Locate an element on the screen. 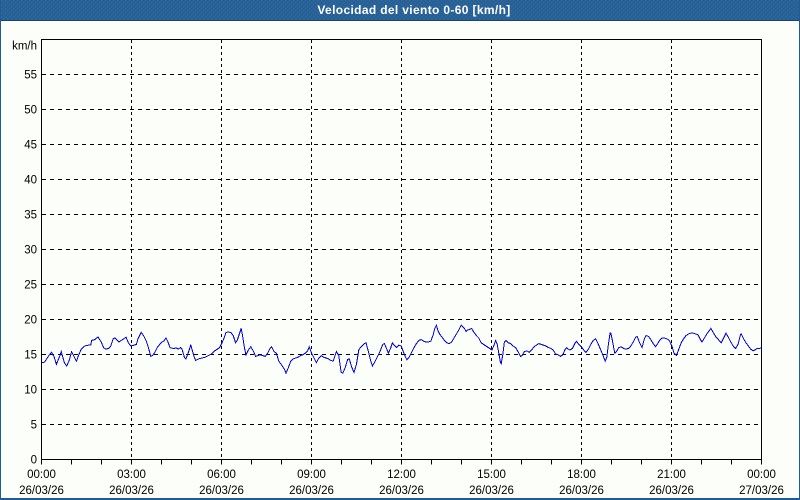 The image size is (800, 500). svg-text: 25 is located at coordinates (30, 286).